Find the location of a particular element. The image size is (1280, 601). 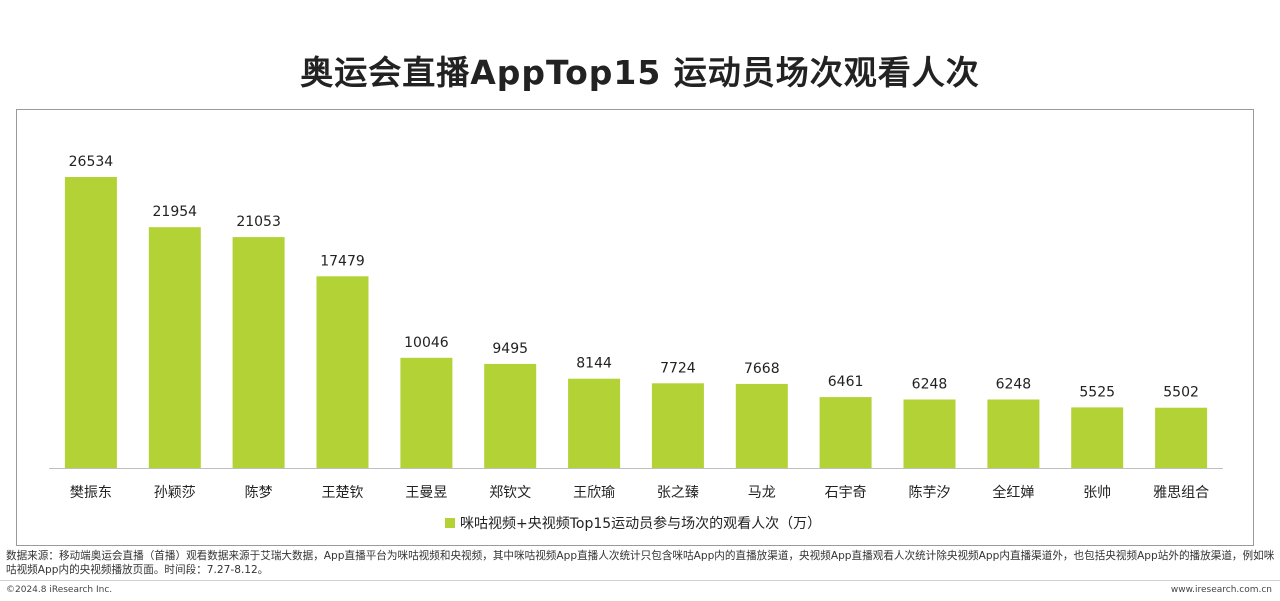

legend: 咪咕视频+央视频Top15运动员参与场次的观看人次（万） is located at coordinates (633, 523).